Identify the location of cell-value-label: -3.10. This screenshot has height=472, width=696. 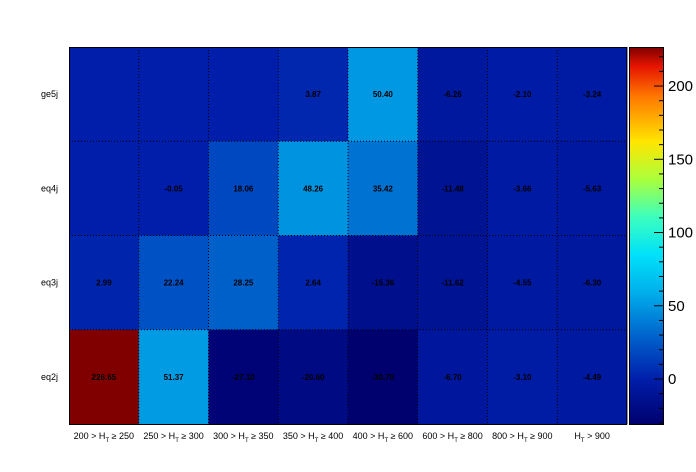
(522, 377).